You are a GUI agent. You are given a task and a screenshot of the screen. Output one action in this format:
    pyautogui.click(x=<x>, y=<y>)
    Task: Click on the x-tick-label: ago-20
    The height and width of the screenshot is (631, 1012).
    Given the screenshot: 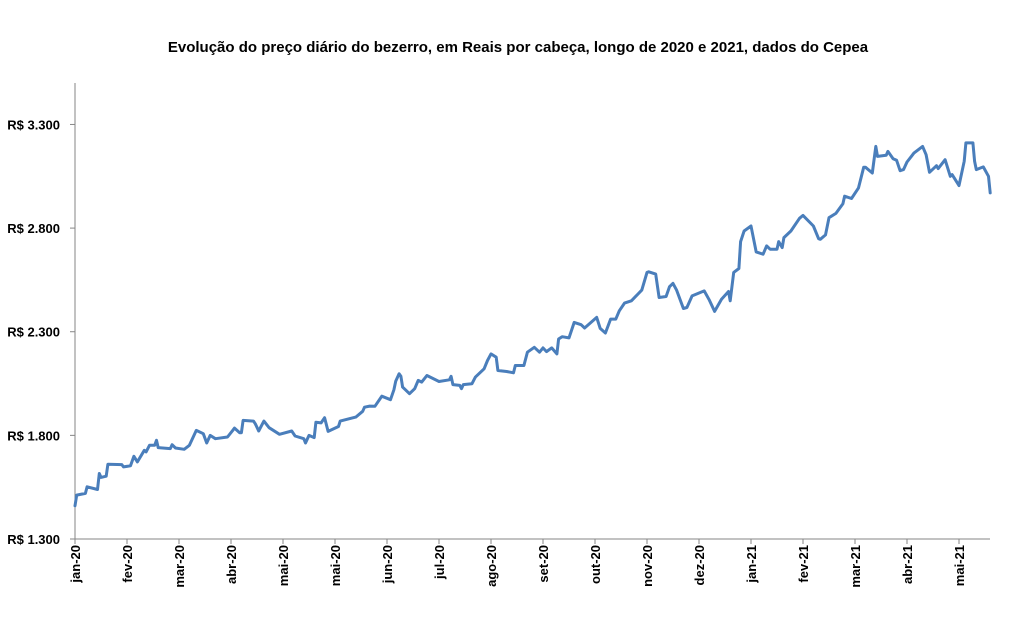 What is the action you would take?
    pyautogui.click(x=491, y=566)
    